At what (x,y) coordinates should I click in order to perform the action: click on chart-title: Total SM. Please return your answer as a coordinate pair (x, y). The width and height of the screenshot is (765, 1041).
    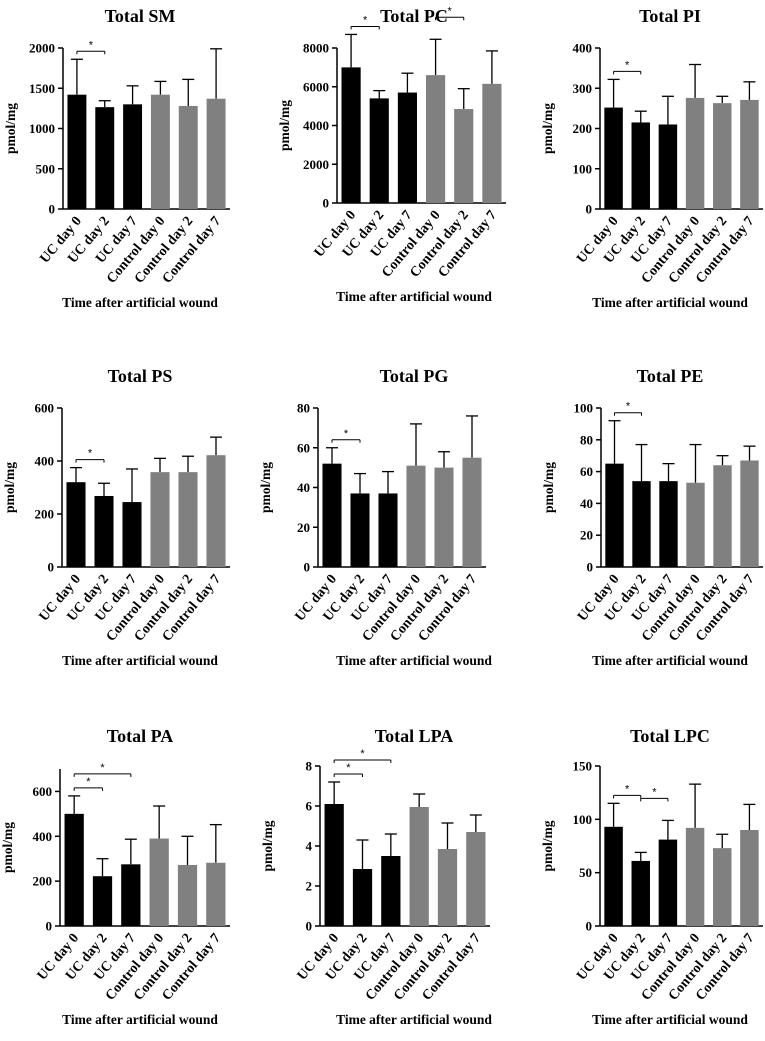
    Looking at the image, I should click on (140, 16).